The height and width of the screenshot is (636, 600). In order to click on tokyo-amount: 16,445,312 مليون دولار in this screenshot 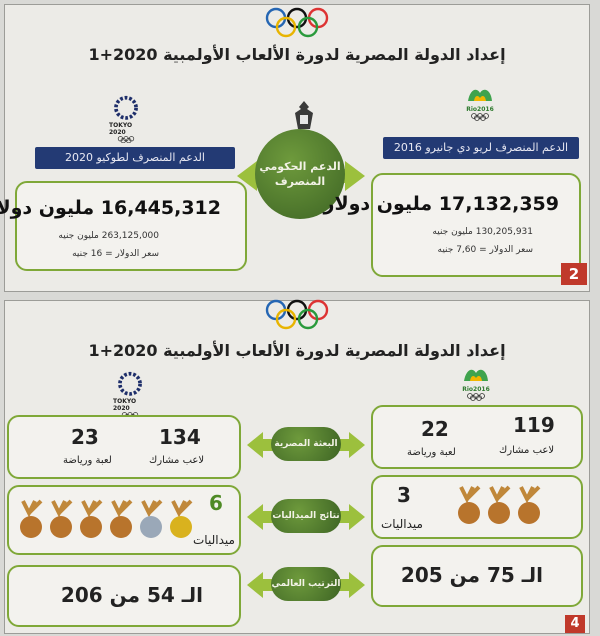, I will do `click(110, 208)`.